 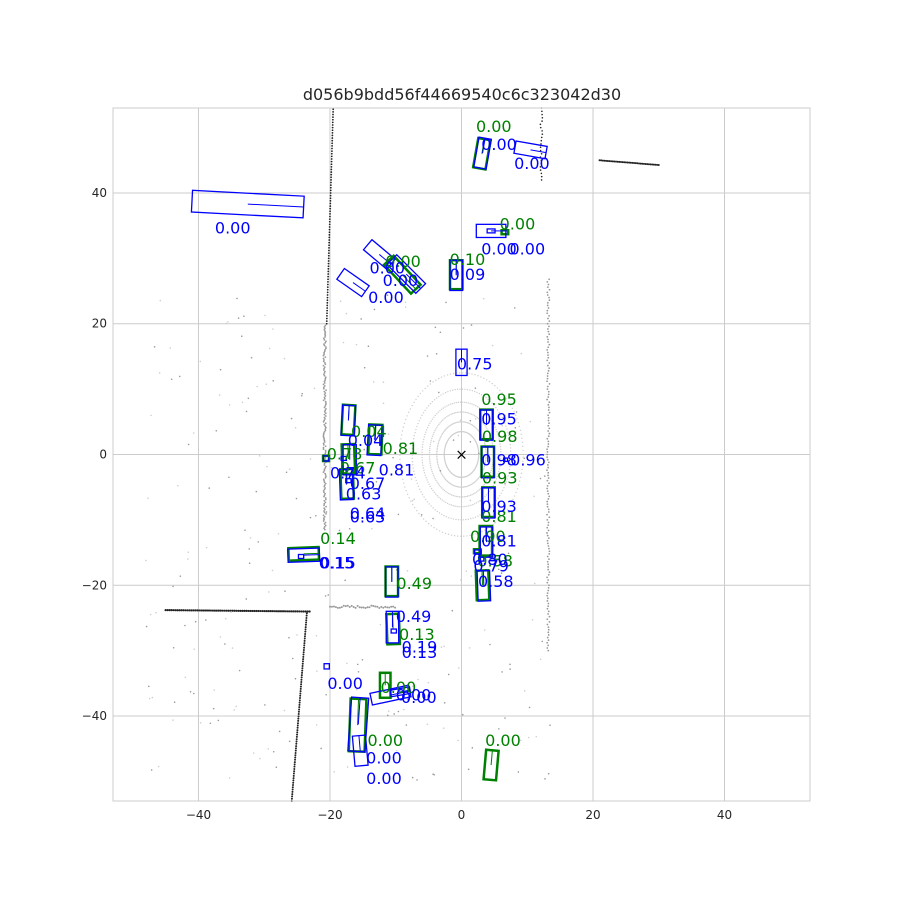 I want to click on pred-box, so click(x=491, y=231).